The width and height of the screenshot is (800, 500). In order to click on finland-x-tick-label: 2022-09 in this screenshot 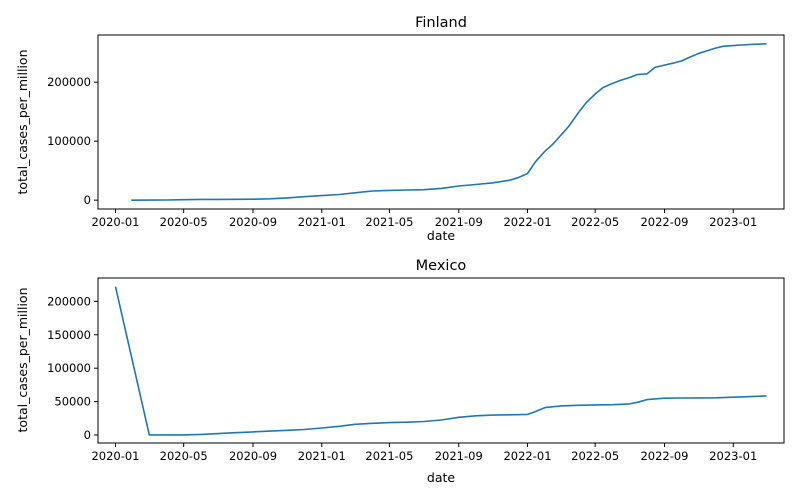, I will do `click(664, 222)`.